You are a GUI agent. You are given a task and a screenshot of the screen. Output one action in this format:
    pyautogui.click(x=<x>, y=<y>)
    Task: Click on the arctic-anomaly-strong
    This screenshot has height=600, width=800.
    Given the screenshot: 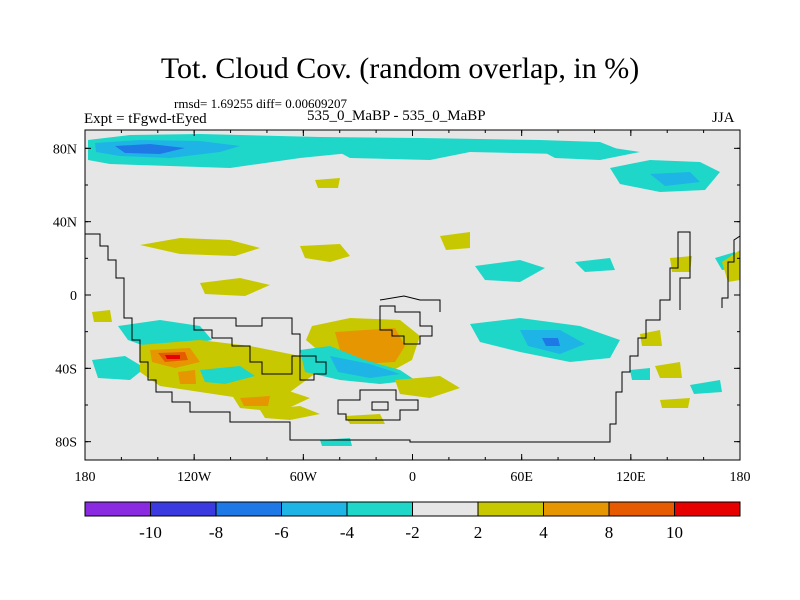 What is the action you would take?
    pyautogui.click(x=150, y=149)
    